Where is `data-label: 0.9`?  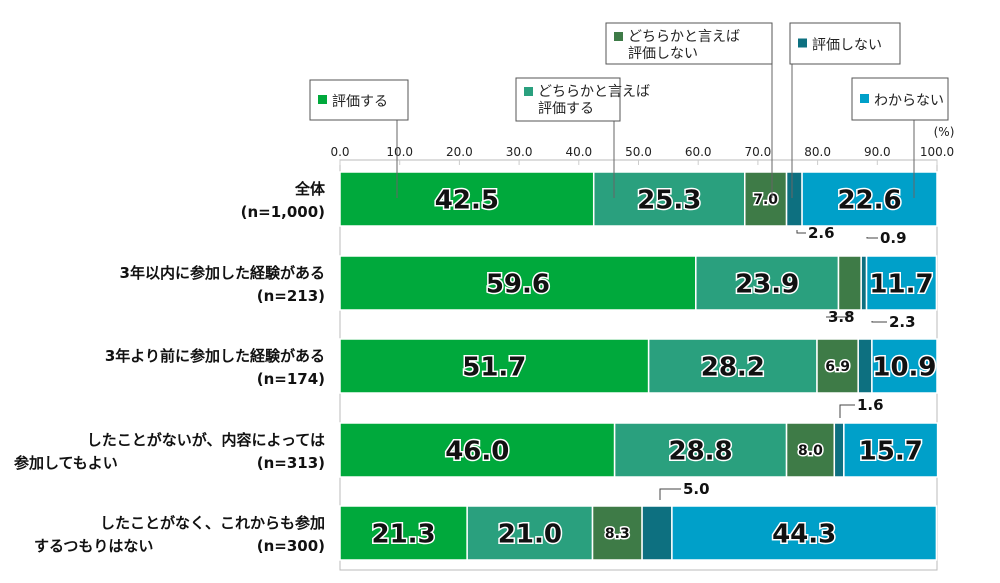
data-label: 0.9 is located at coordinates (893, 238).